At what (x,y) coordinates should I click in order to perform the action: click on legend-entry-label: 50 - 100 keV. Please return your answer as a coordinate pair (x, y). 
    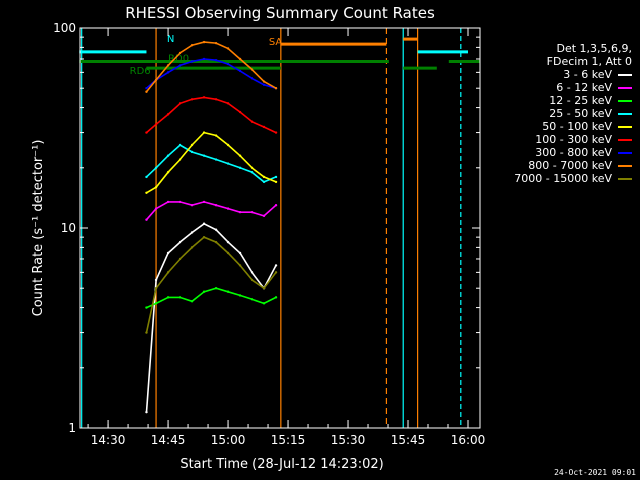
    Looking at the image, I should click on (577, 126).